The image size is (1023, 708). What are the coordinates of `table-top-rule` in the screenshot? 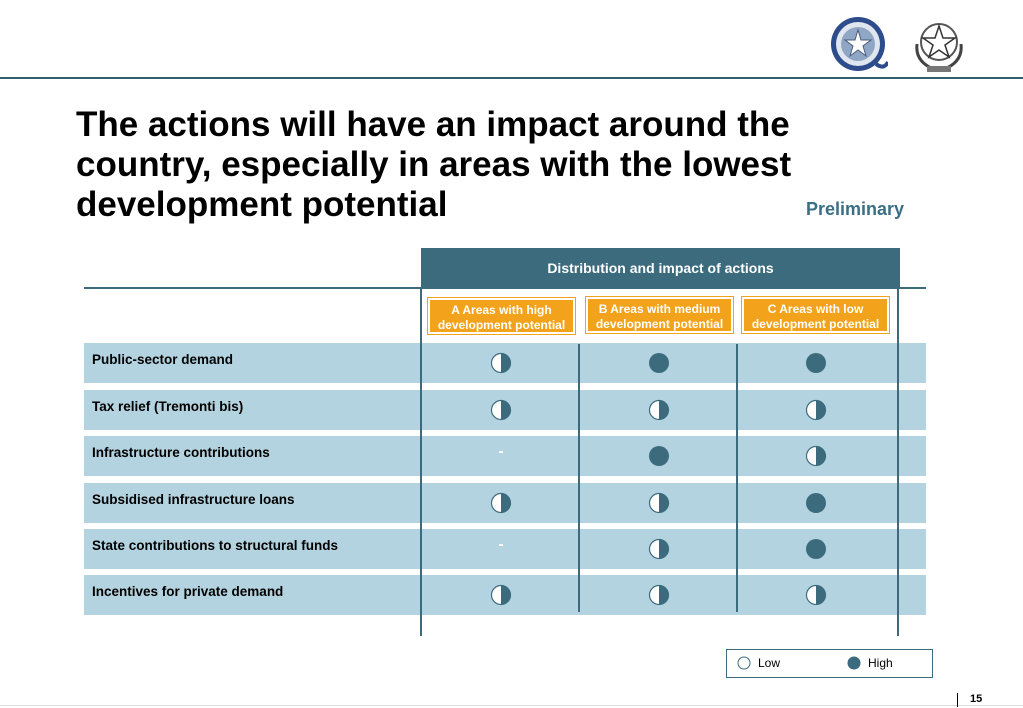 It's located at (505, 288).